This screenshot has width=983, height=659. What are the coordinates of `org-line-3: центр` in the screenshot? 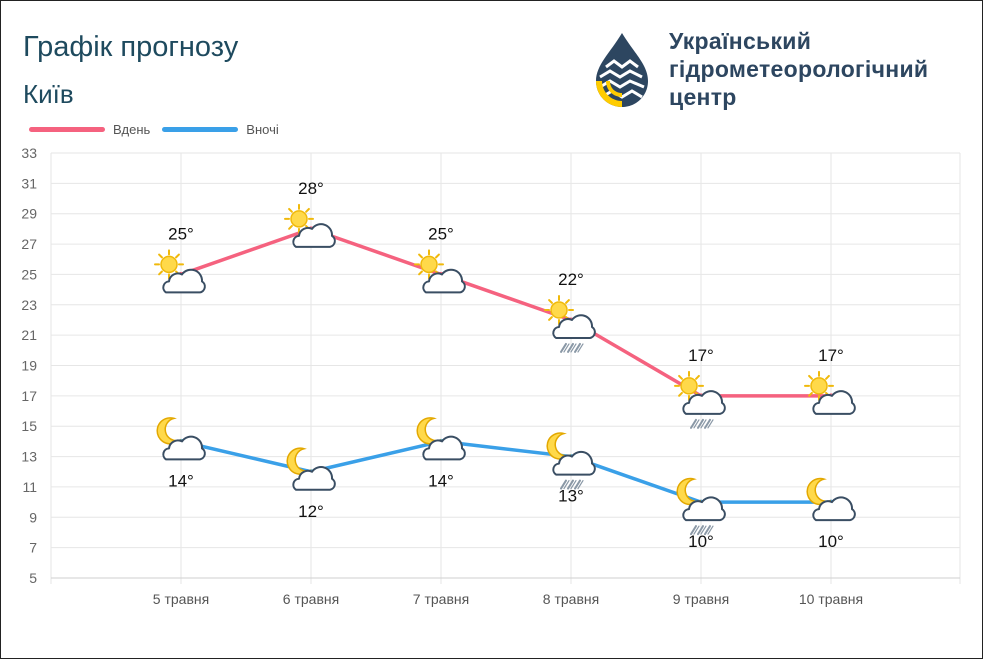 It's located at (703, 97).